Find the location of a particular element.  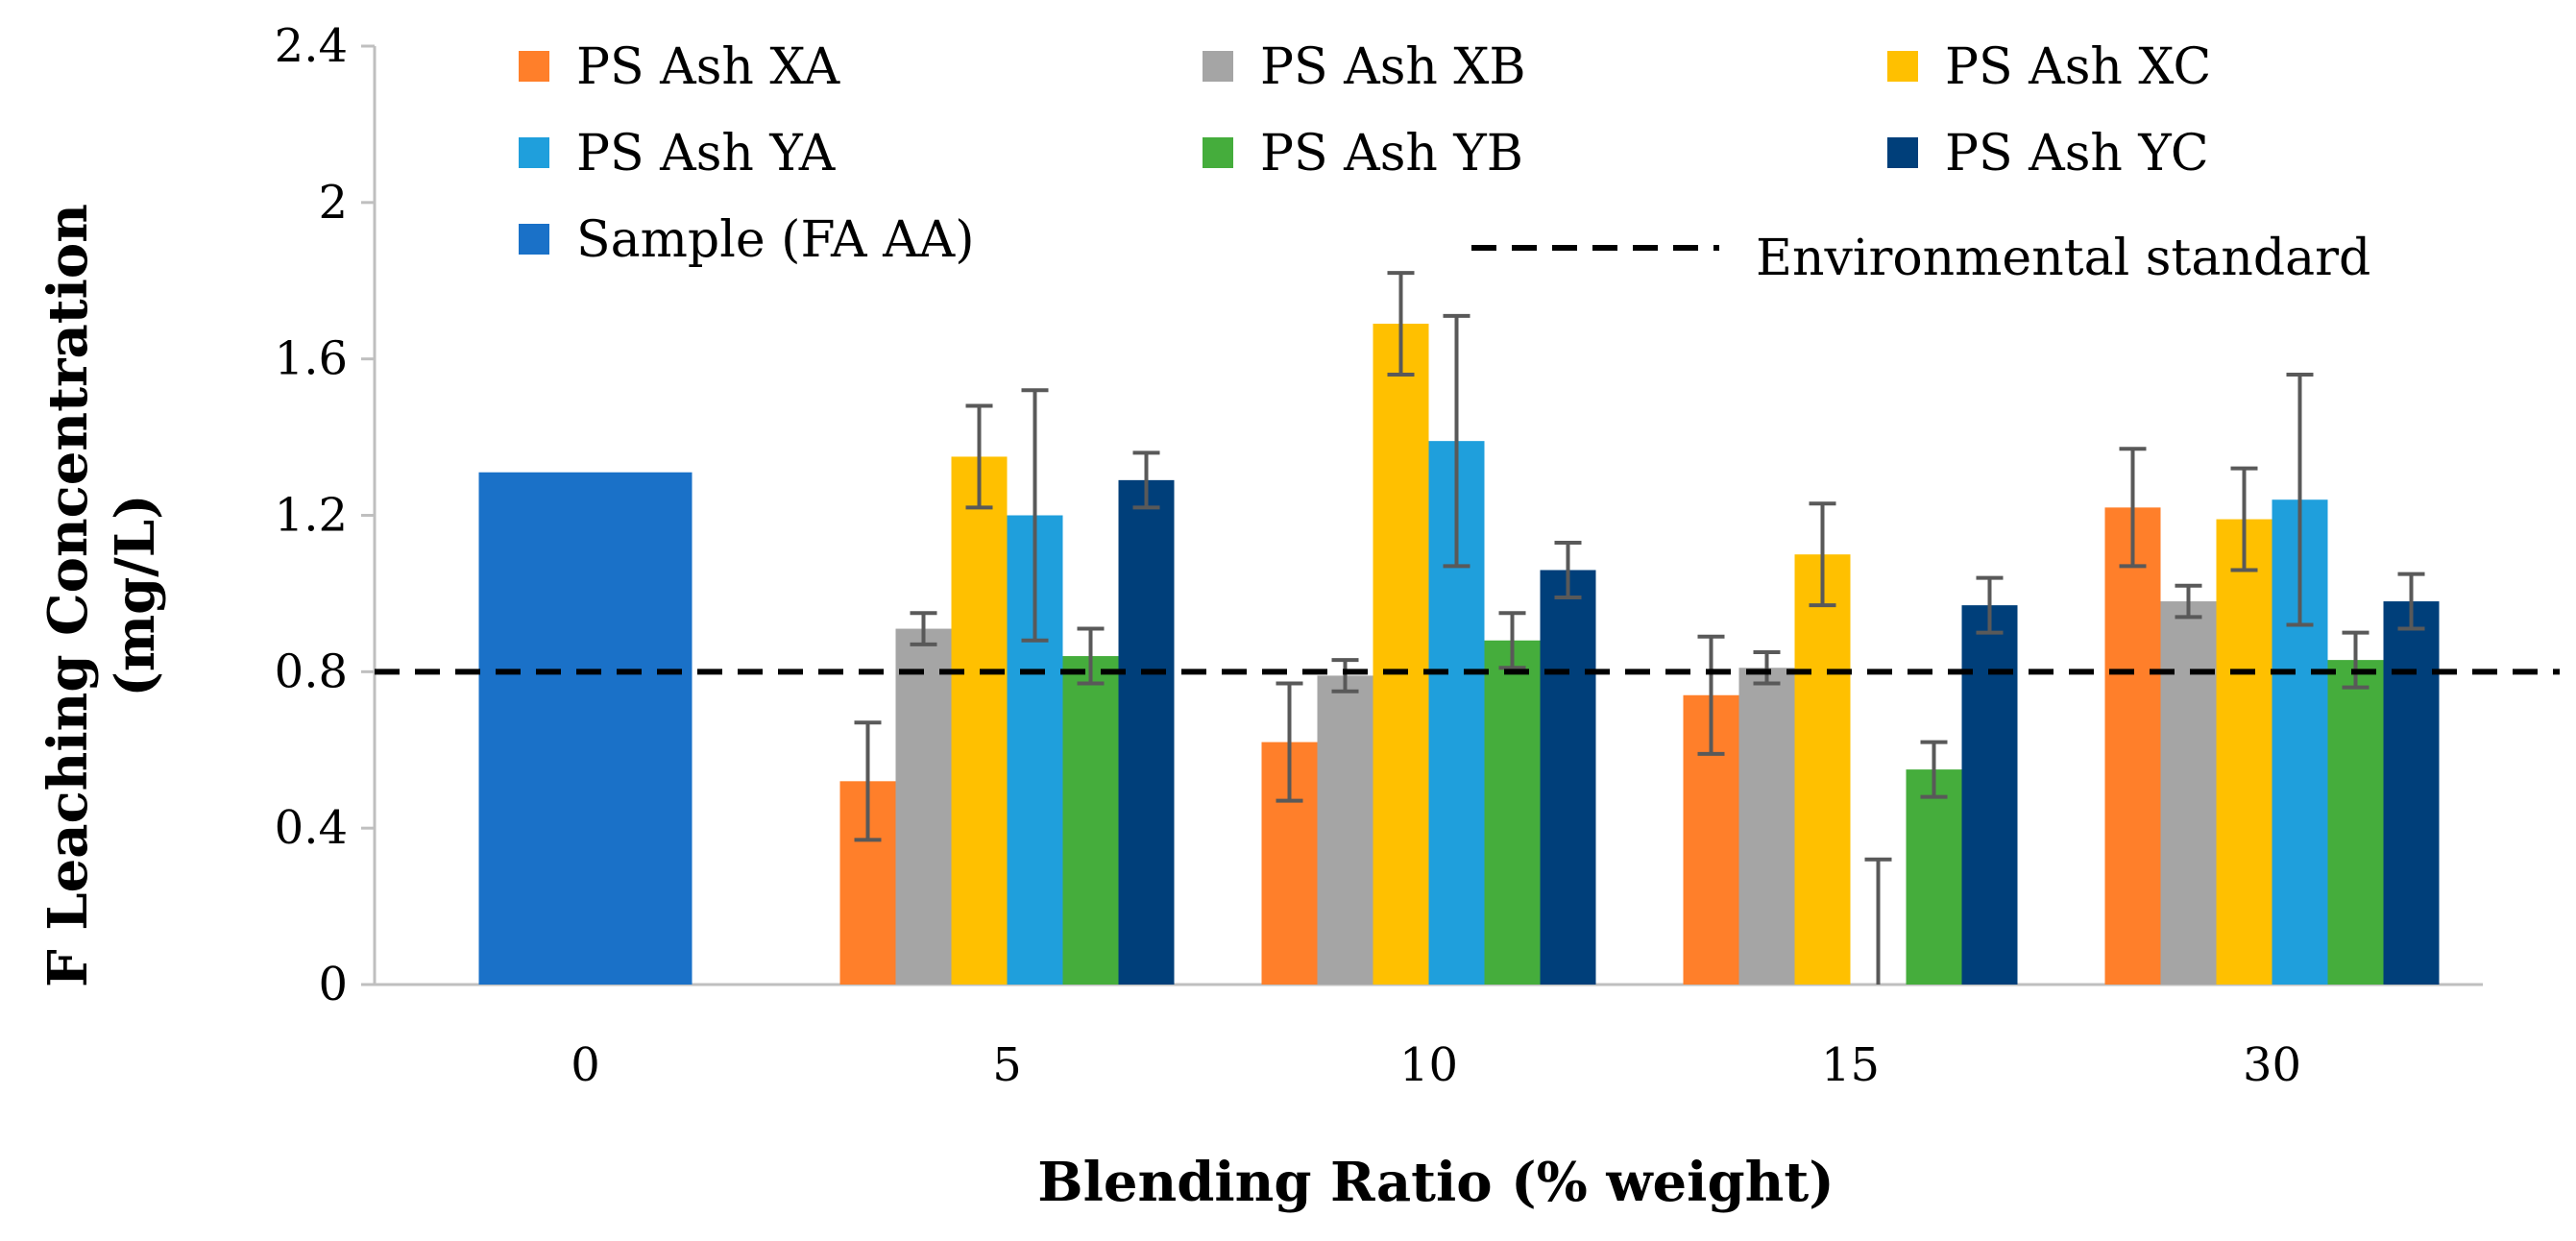

y-axis-title-line2: (mg/L) is located at coordinates (135, 595).